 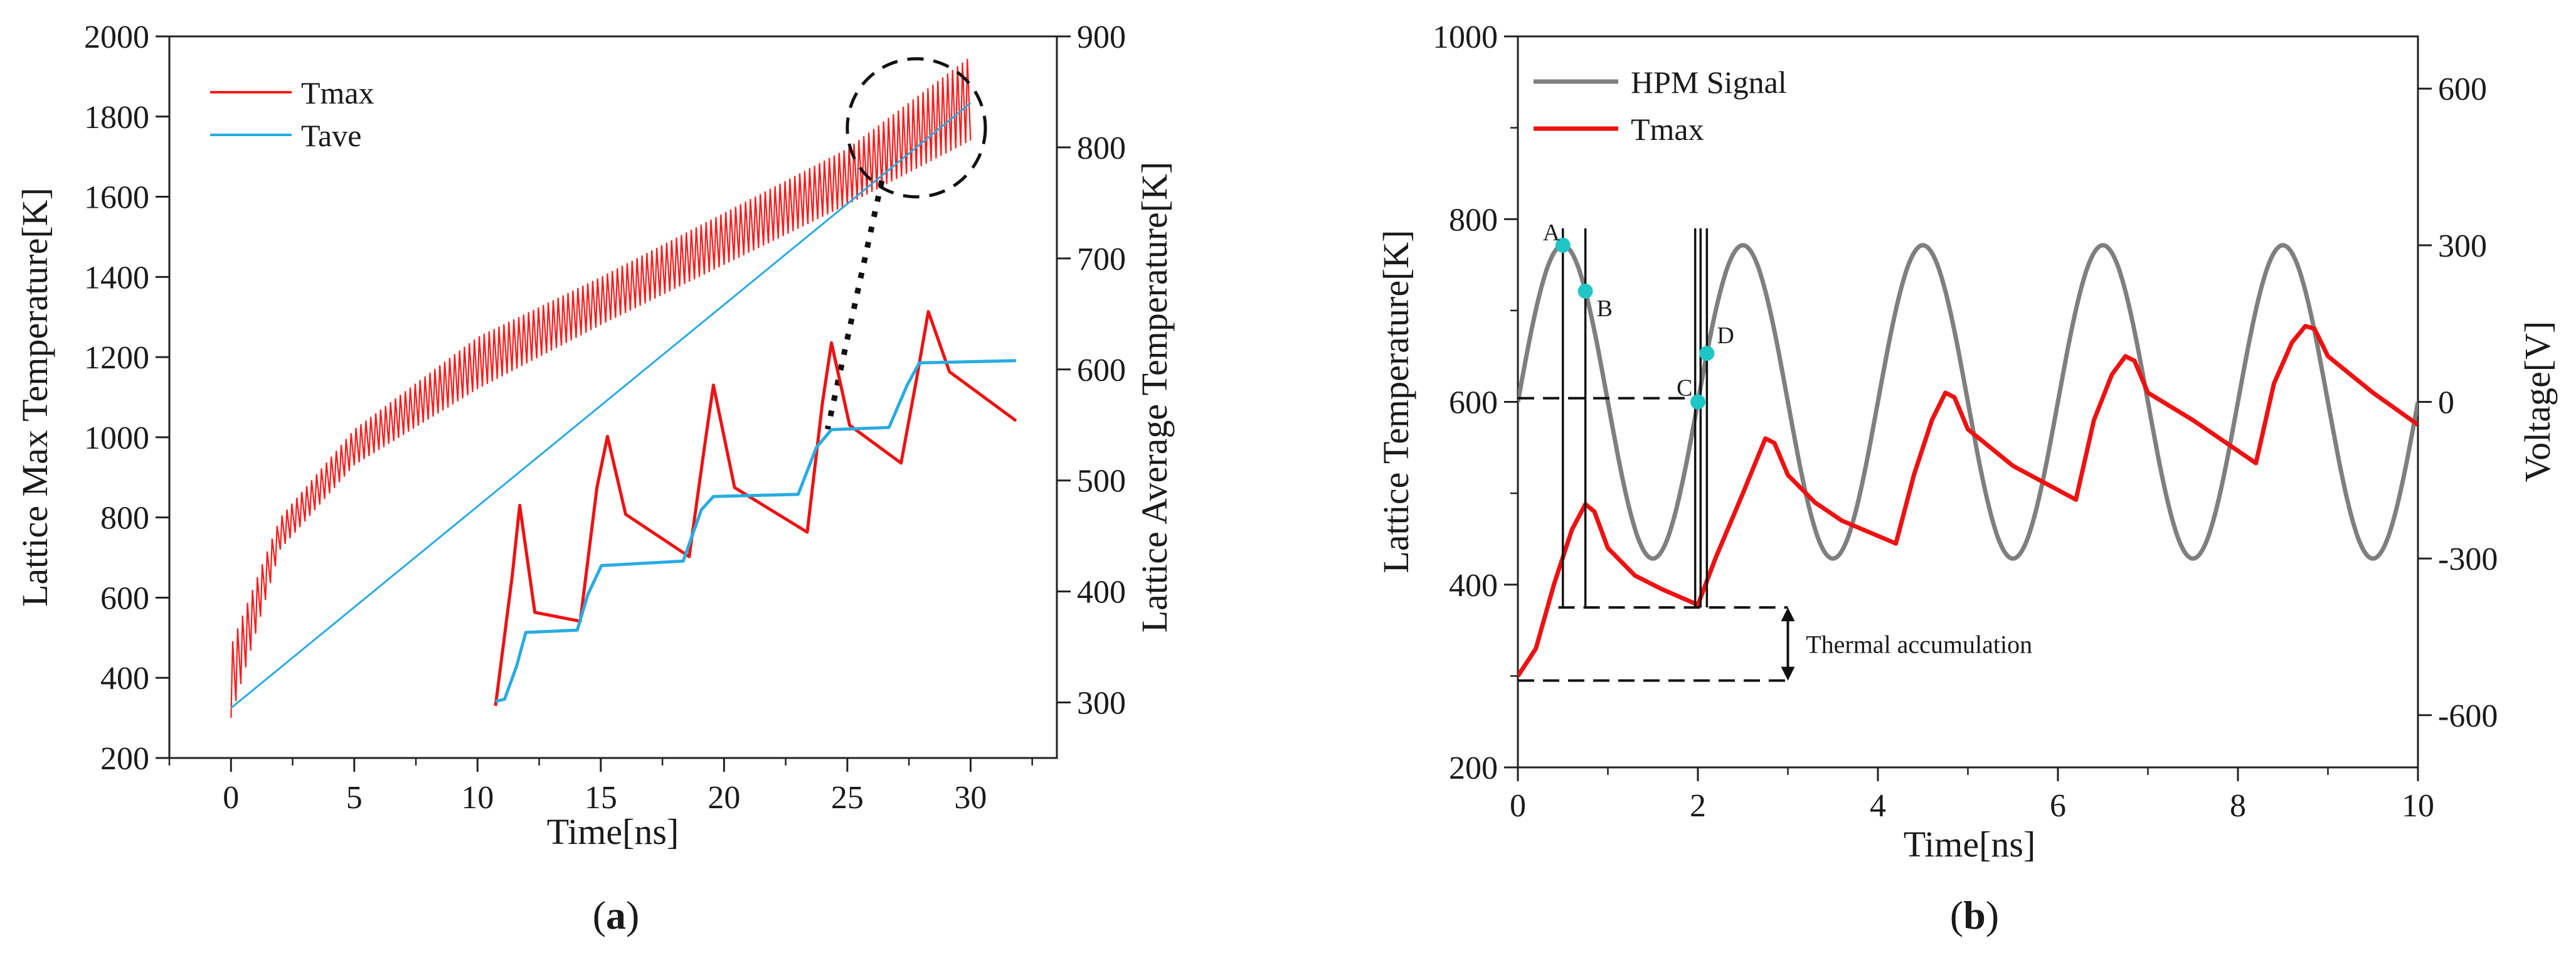 What do you see at coordinates (116, 278) in the screenshot?
I see `y-tick-label: 1400` at bounding box center [116, 278].